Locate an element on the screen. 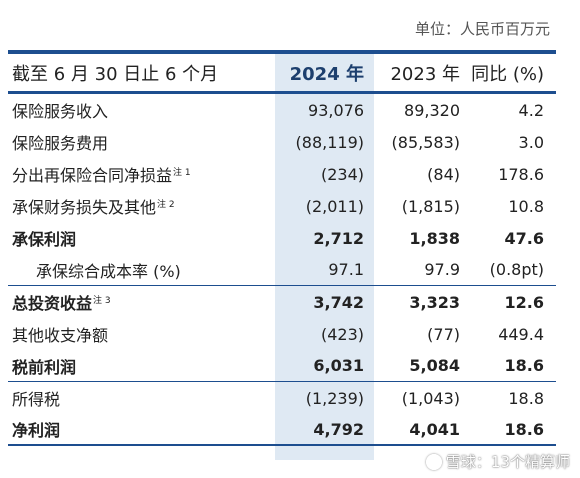 The width and height of the screenshot is (580, 478). value-2024: (88,119) is located at coordinates (329, 142).